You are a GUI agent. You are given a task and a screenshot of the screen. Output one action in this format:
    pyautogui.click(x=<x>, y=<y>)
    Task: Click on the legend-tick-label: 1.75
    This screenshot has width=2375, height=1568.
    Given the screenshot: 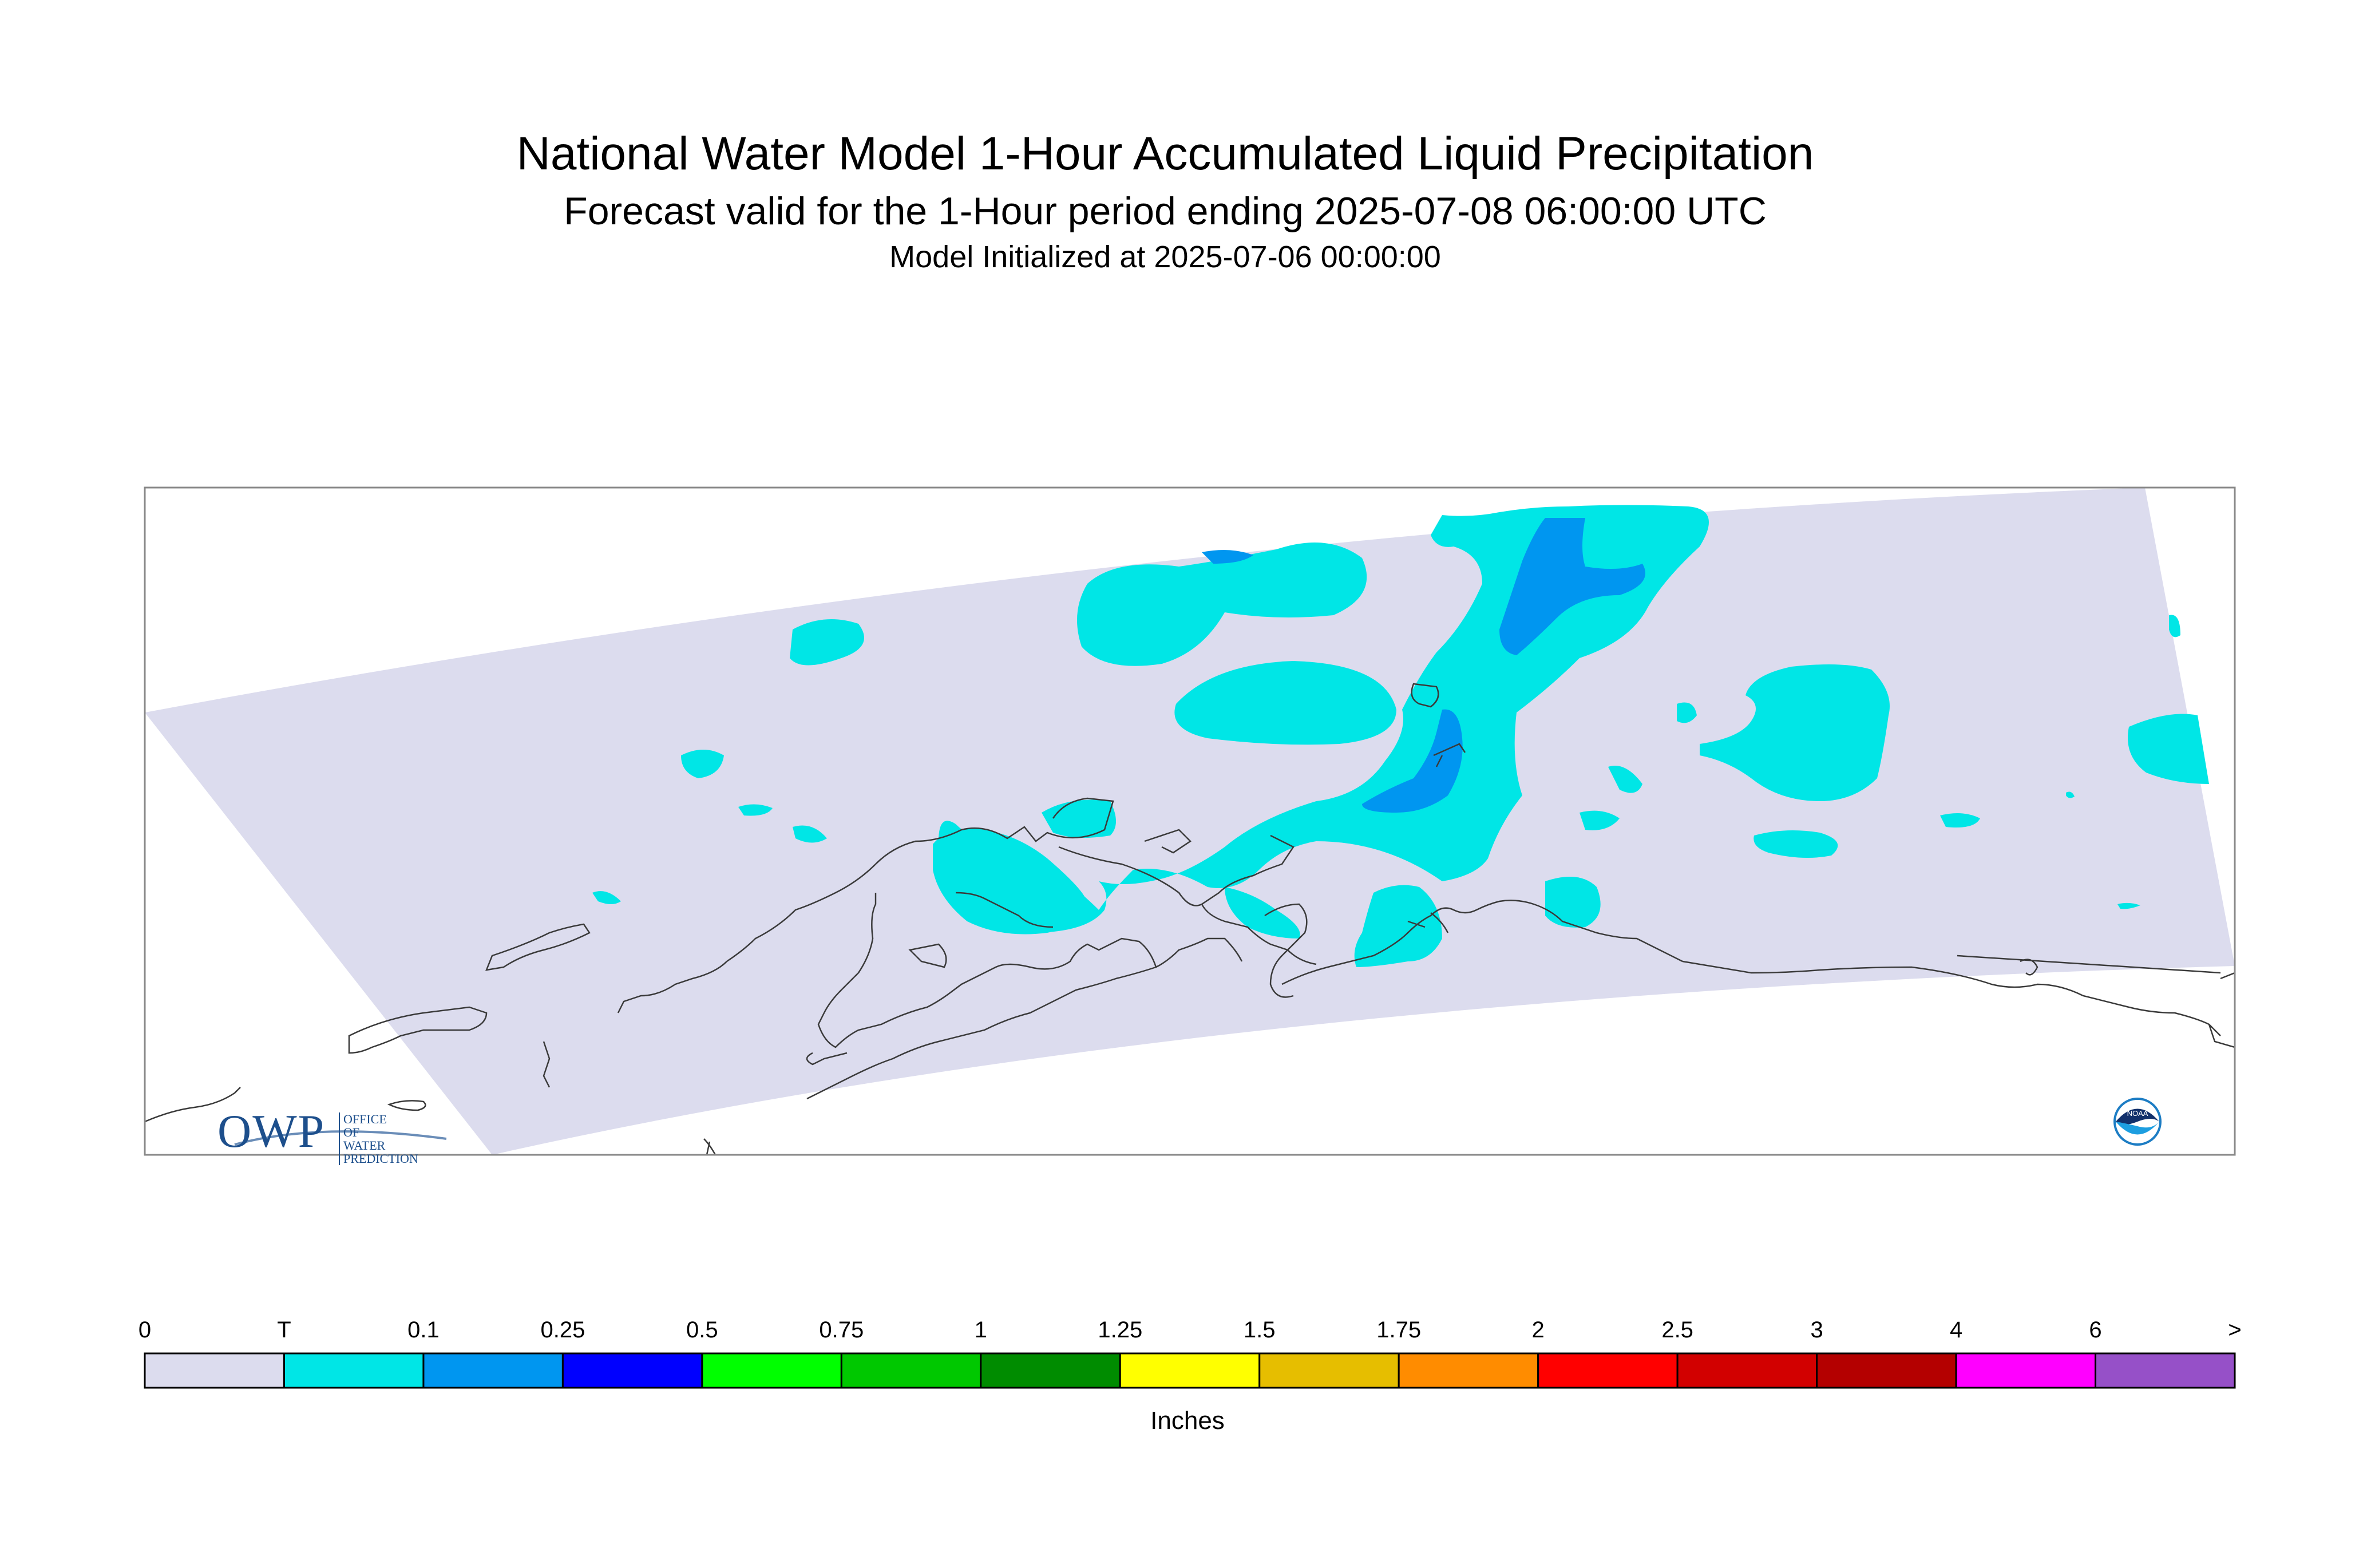 What is the action you would take?
    pyautogui.click(x=1399, y=1330)
    